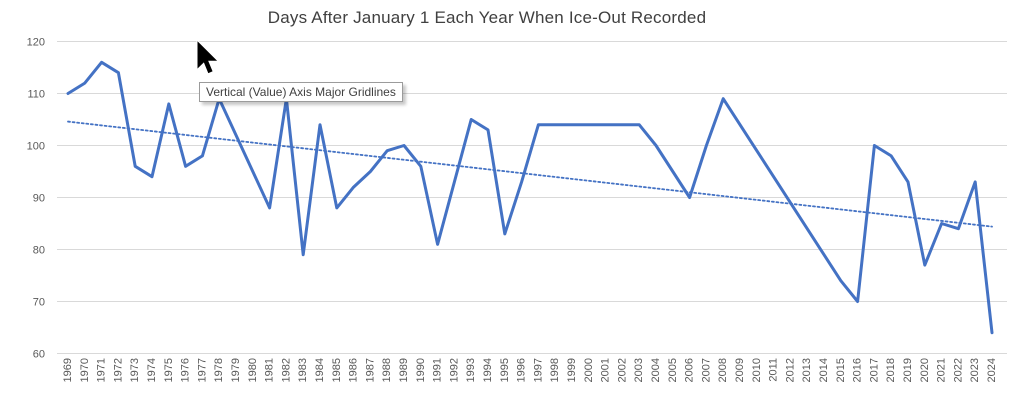 This screenshot has width=1024, height=411. Describe the element at coordinates (757, 370) in the screenshot. I see `x-axis-tick-label: 2010` at that location.